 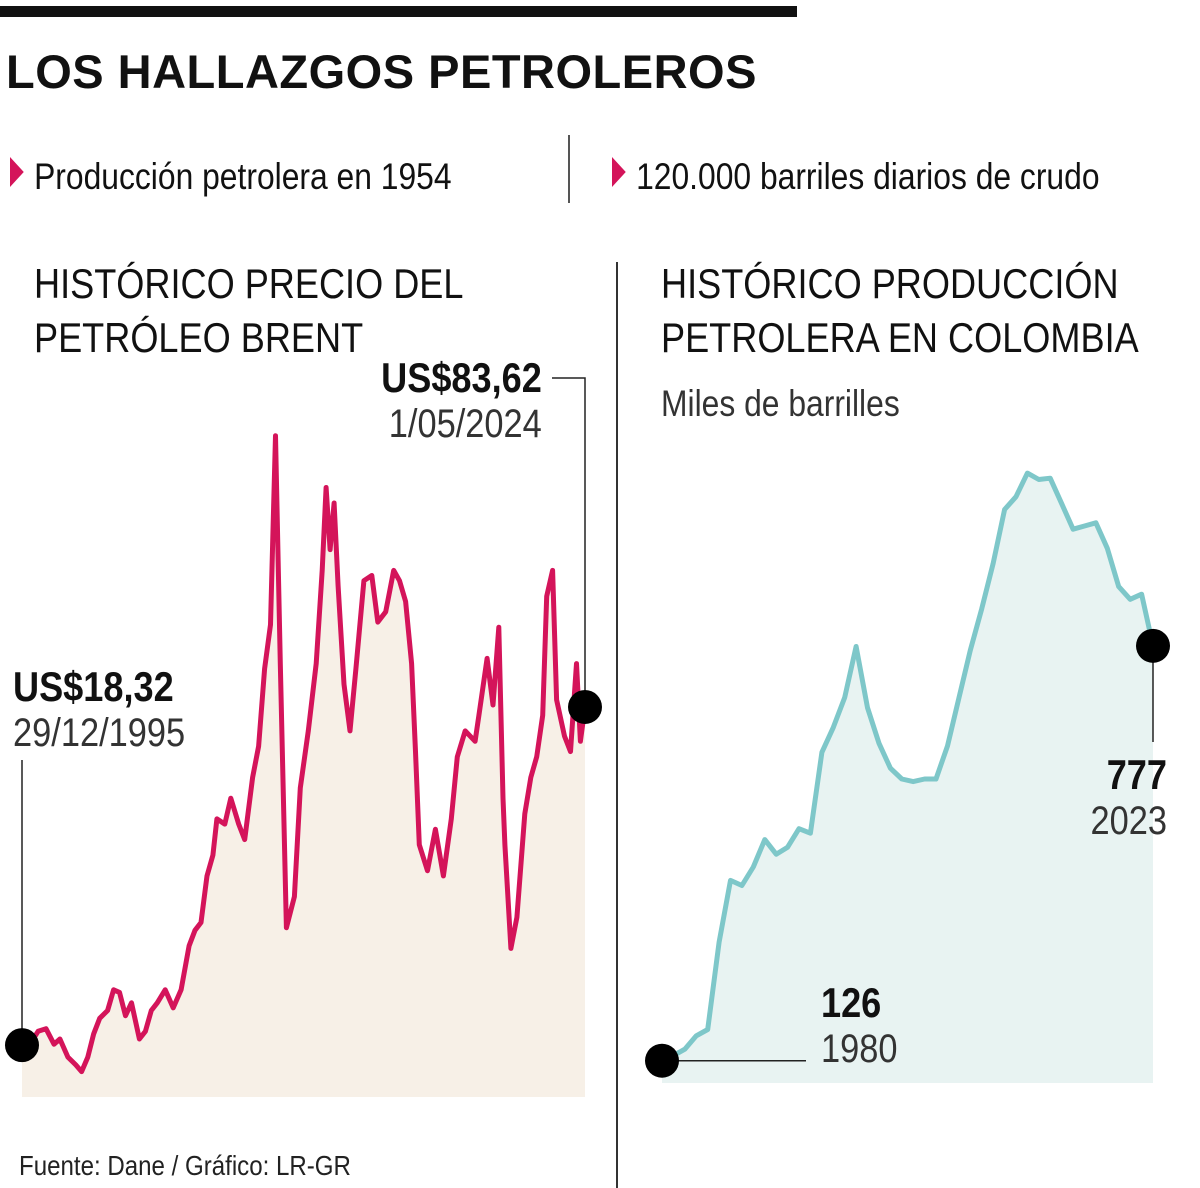 What do you see at coordinates (851, 1002) in the screenshot?
I see `production-start-value: 126` at bounding box center [851, 1002].